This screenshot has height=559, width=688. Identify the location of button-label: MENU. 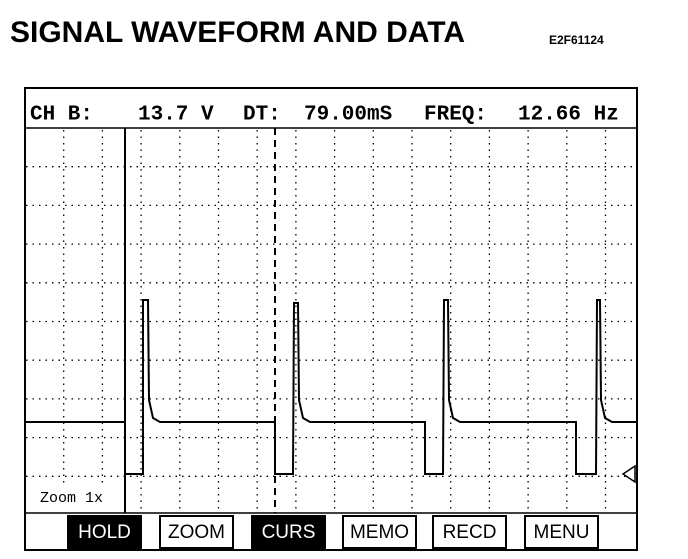
(562, 532).